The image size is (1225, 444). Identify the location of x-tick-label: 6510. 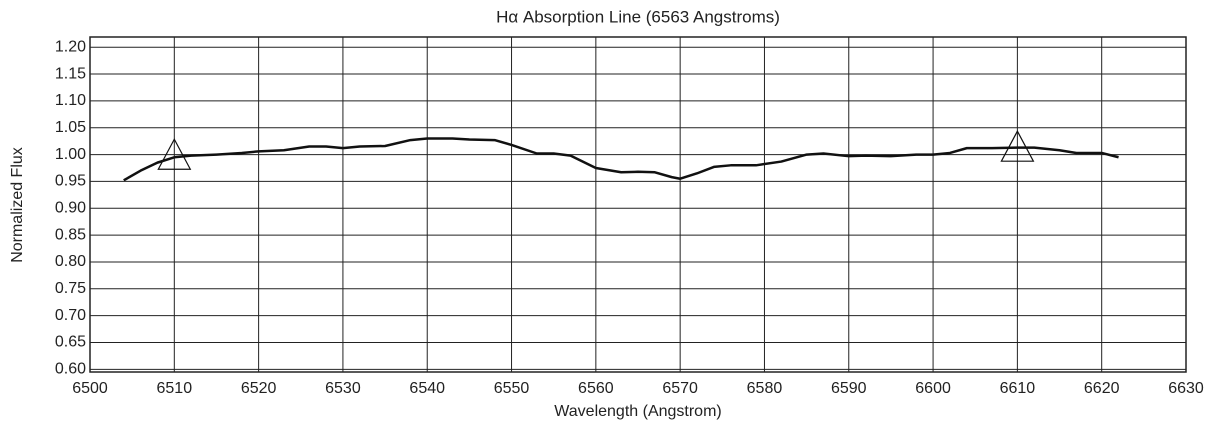
(175, 388).